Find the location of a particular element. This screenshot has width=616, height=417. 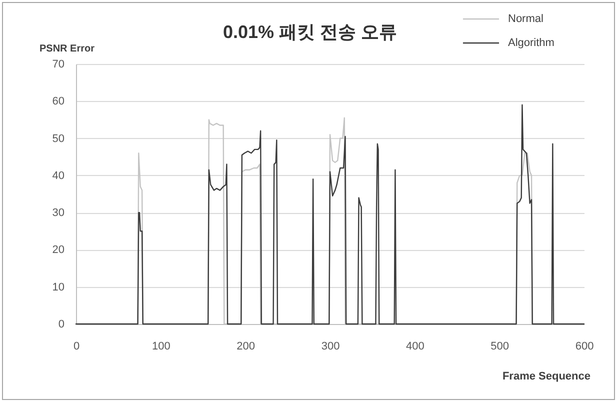

y-axis-title: PSNR Error is located at coordinates (67, 49).